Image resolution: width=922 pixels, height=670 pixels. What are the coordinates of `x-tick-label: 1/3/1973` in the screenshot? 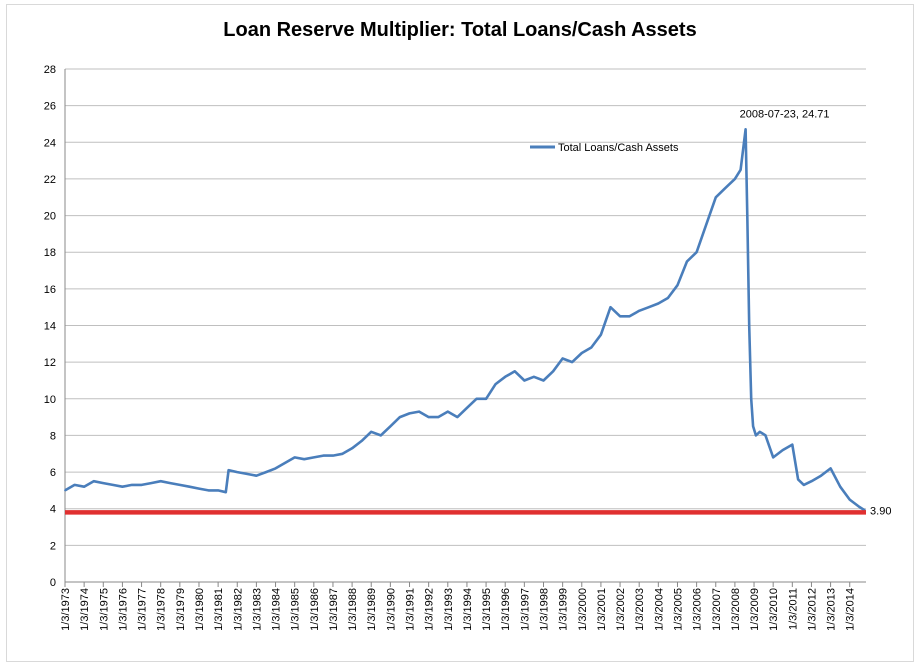 It's located at (66, 609).